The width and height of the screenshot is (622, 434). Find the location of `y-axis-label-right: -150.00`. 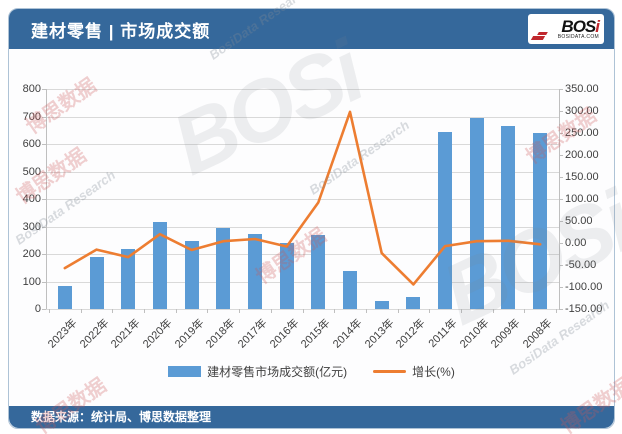

y-axis-label-right: -150.00 is located at coordinates (584, 309).